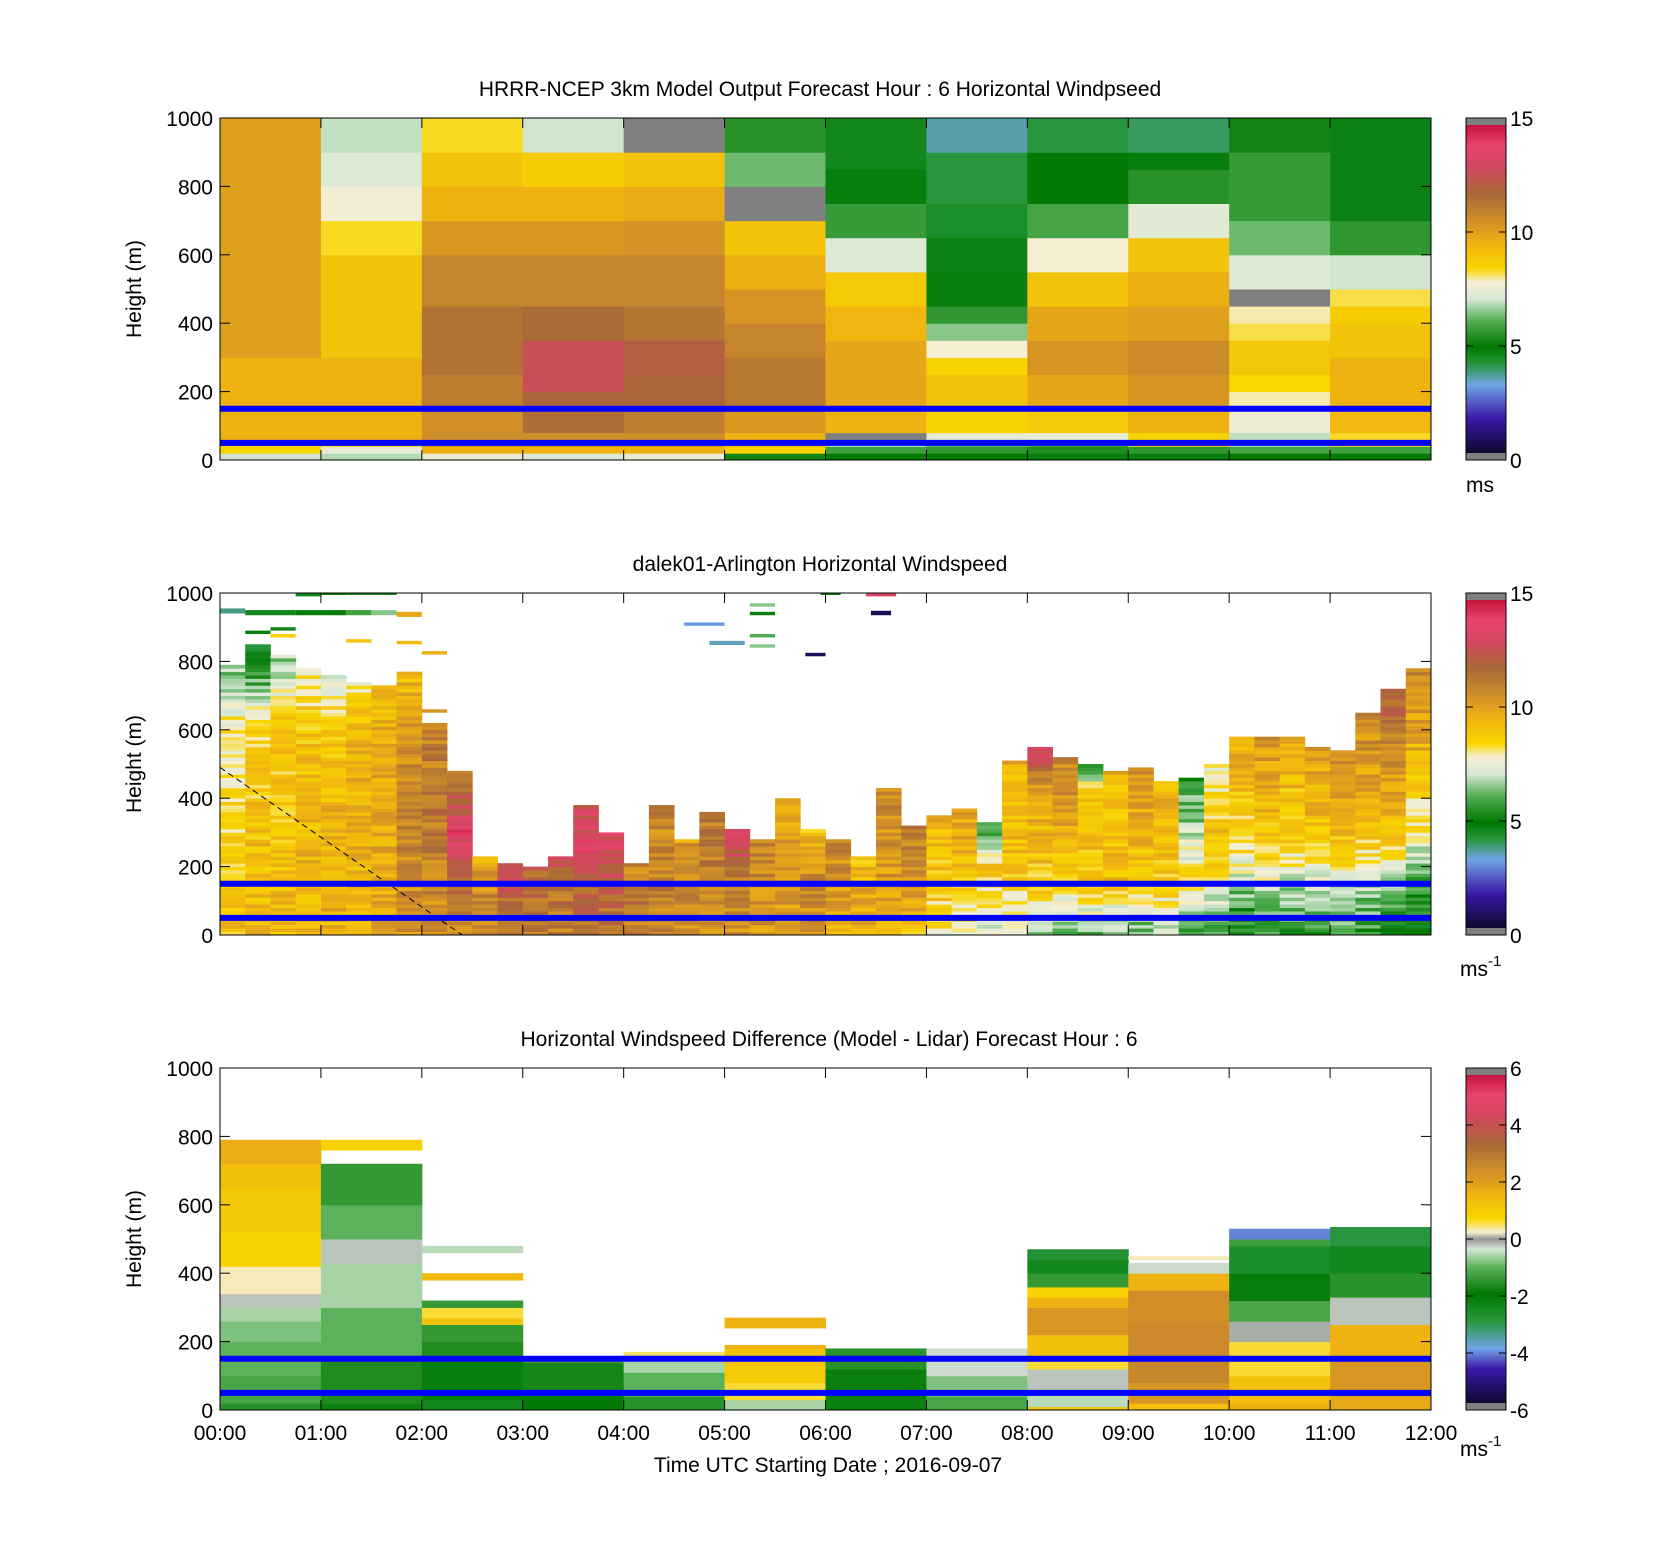  I want to click on colorbar-tick-label: 2, so click(1516, 1183).